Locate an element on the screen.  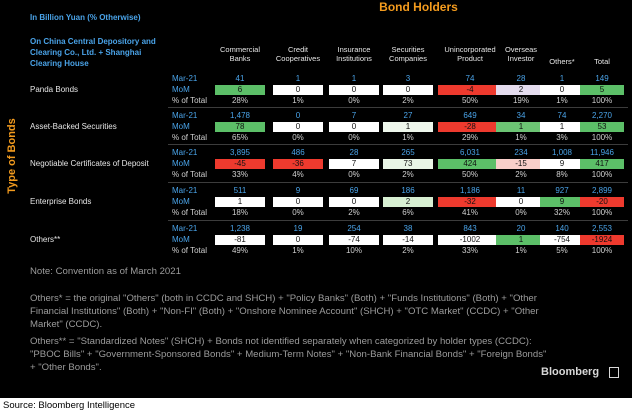
pct-cell: 100% is located at coordinates (602, 250).